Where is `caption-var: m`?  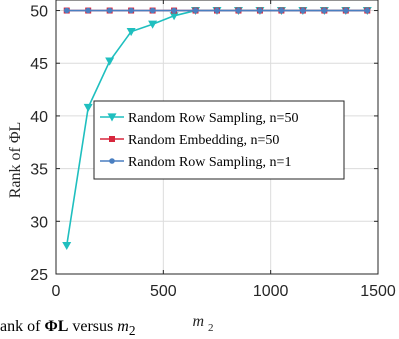 caption-var: m is located at coordinates (123, 326).